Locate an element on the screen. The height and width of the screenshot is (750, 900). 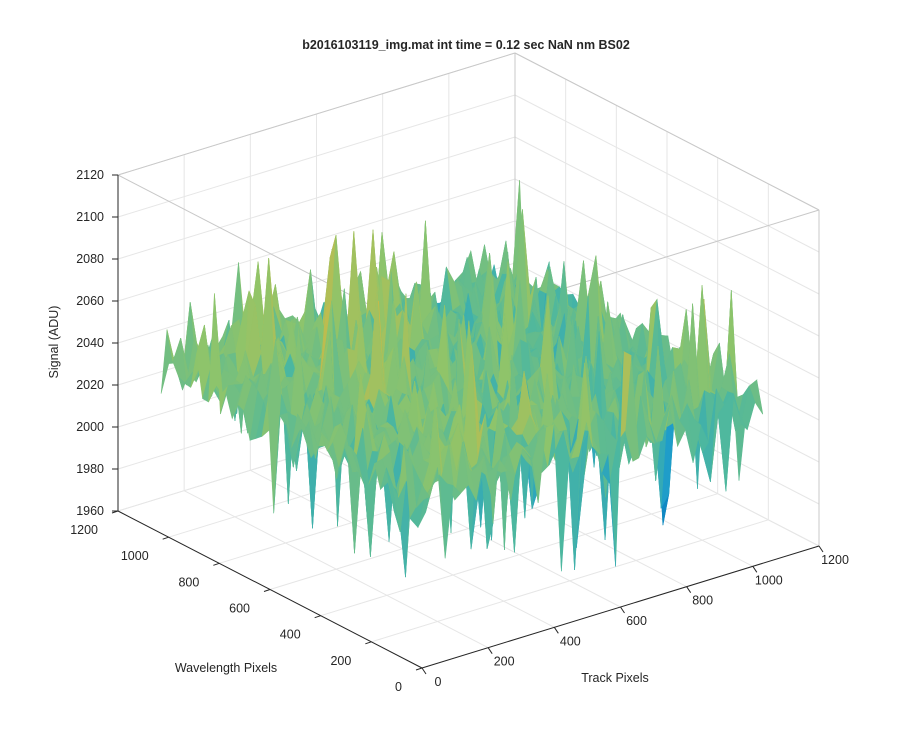
y-tick-label: 0 is located at coordinates (398, 687).